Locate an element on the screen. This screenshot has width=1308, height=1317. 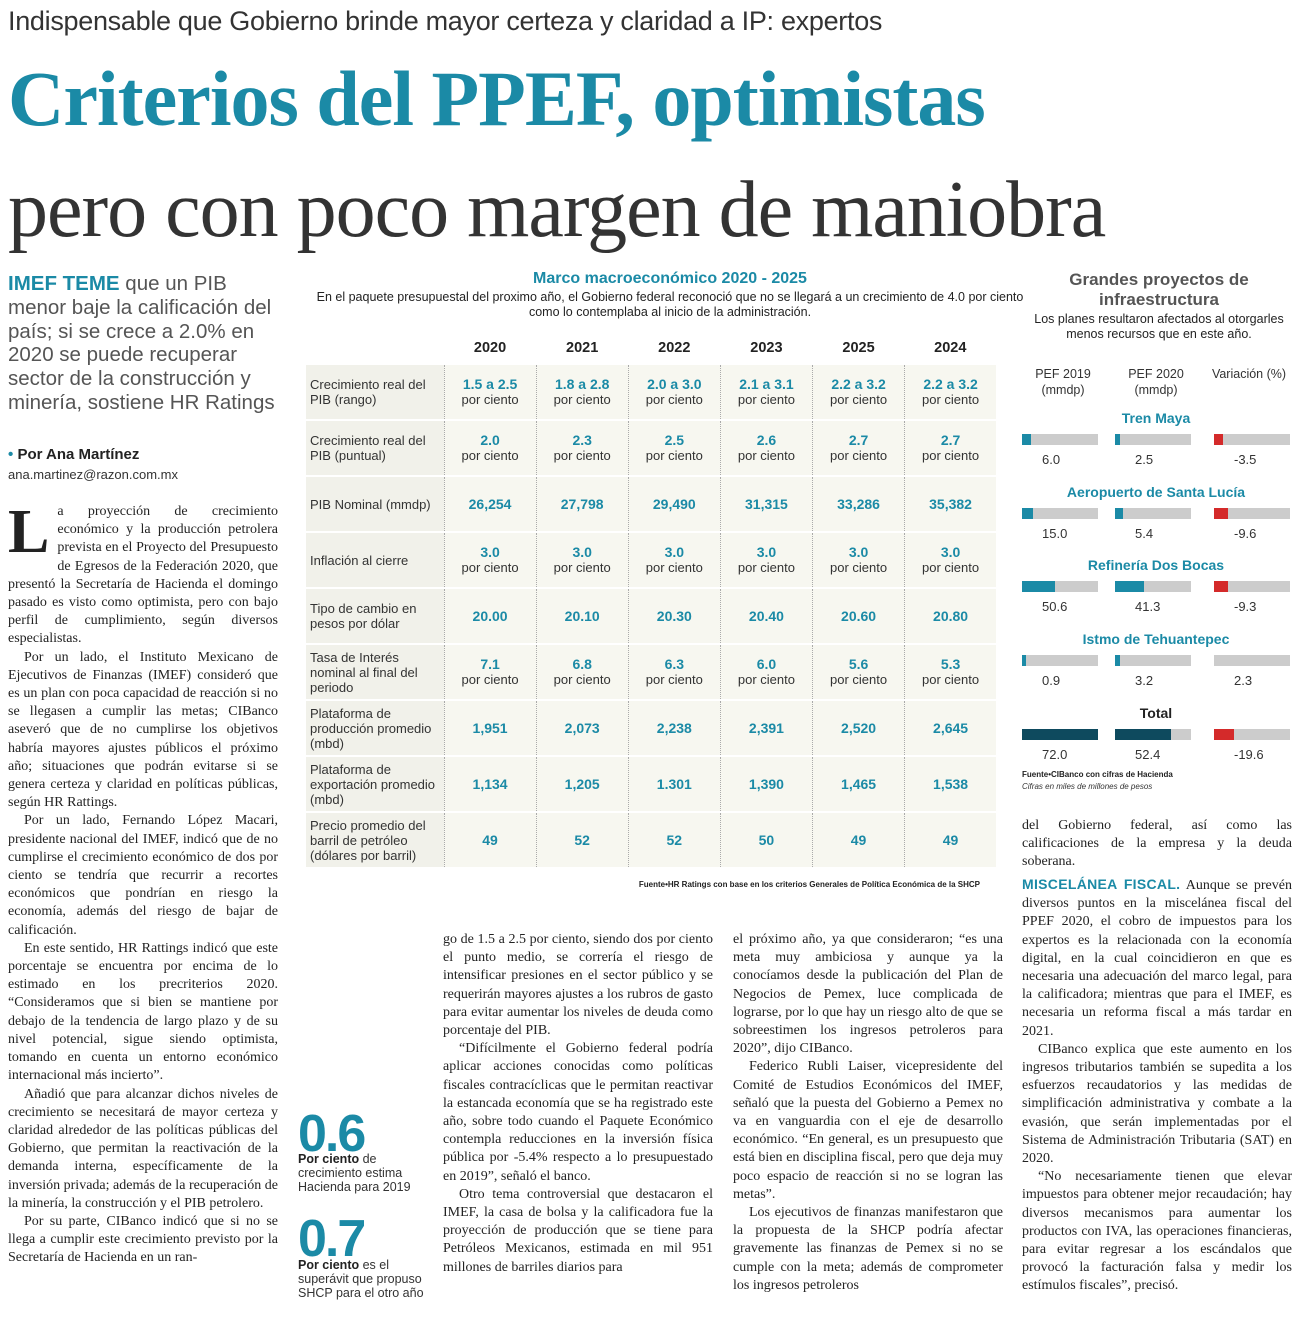
cell-value: 2,645 is located at coordinates (951, 727).